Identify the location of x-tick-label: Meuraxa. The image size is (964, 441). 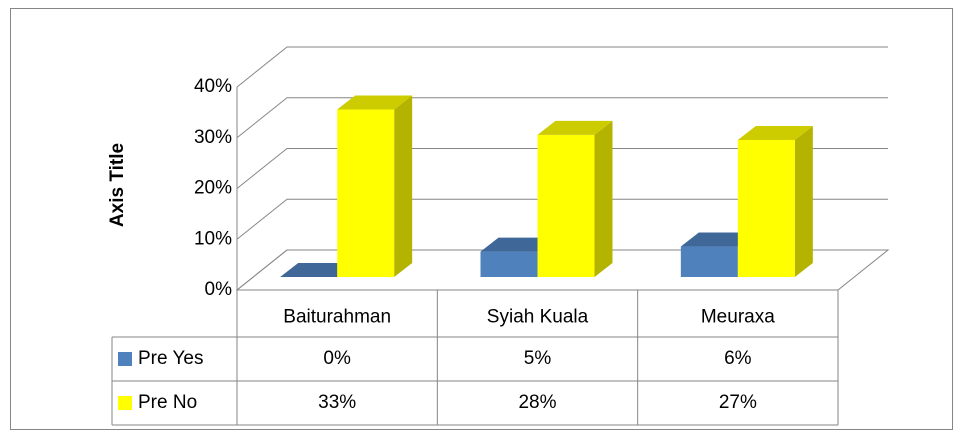
(738, 317).